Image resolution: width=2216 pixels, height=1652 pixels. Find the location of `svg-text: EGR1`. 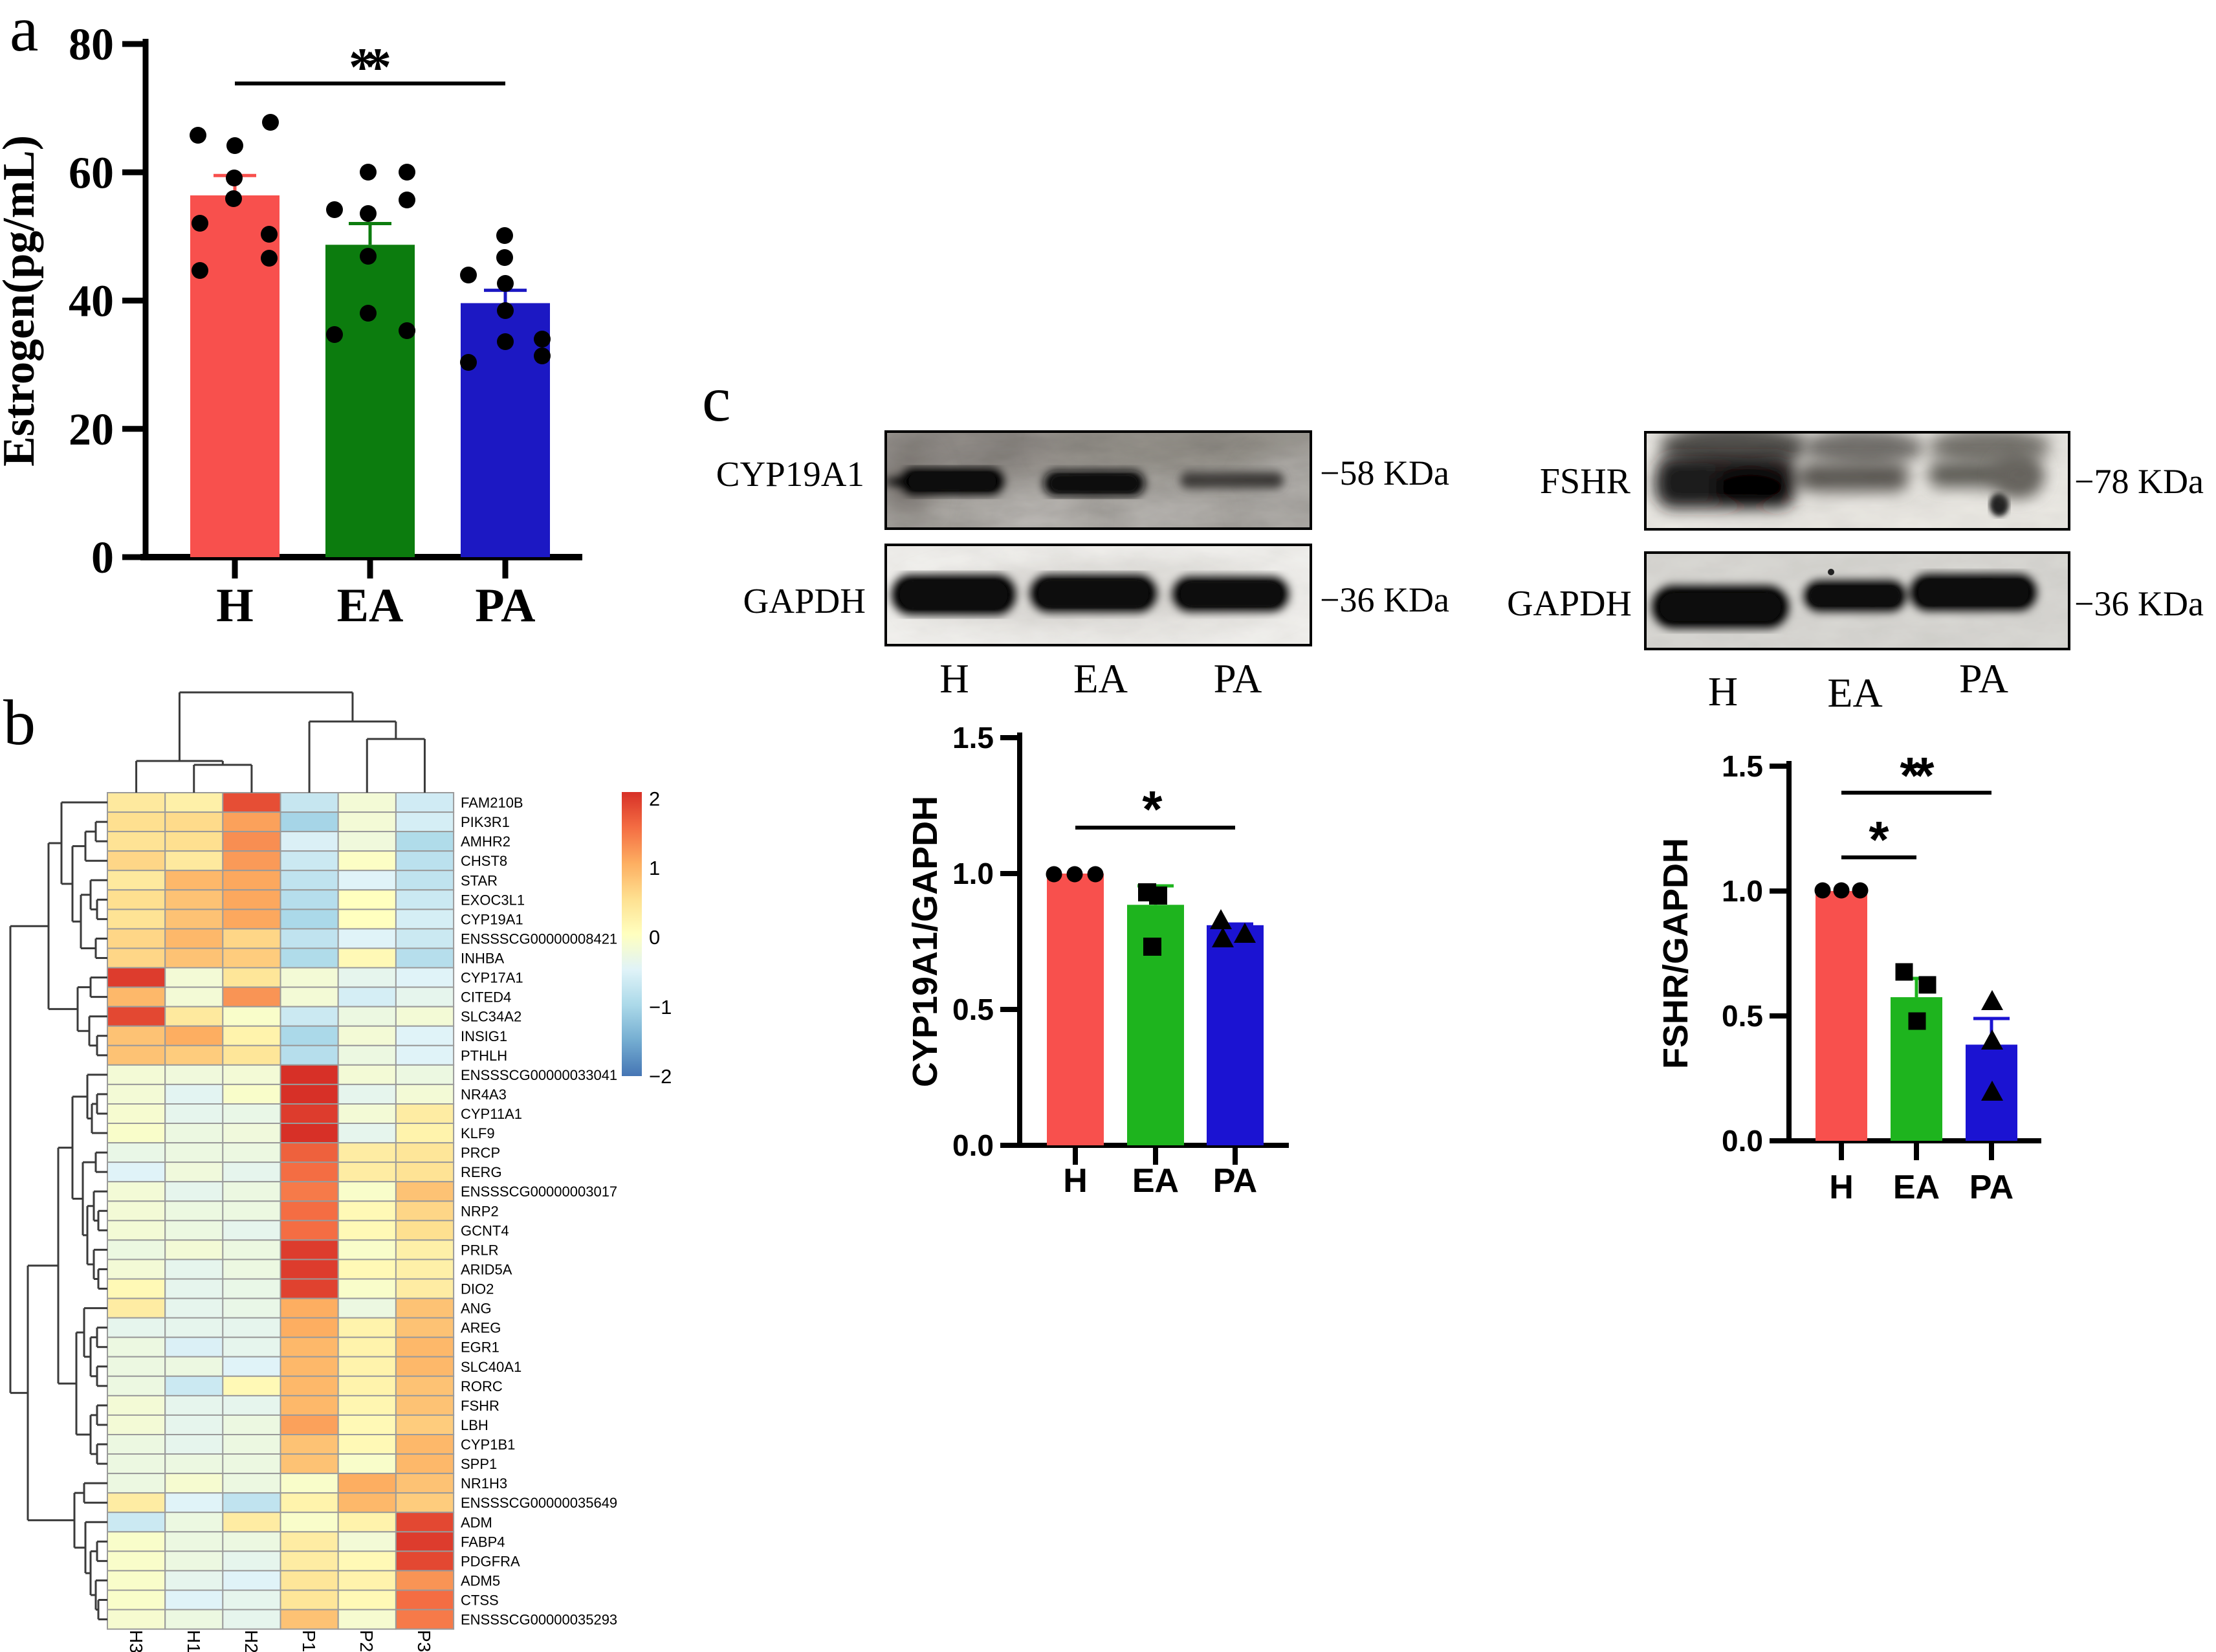

svg-text: EGR1 is located at coordinates (480, 1348).